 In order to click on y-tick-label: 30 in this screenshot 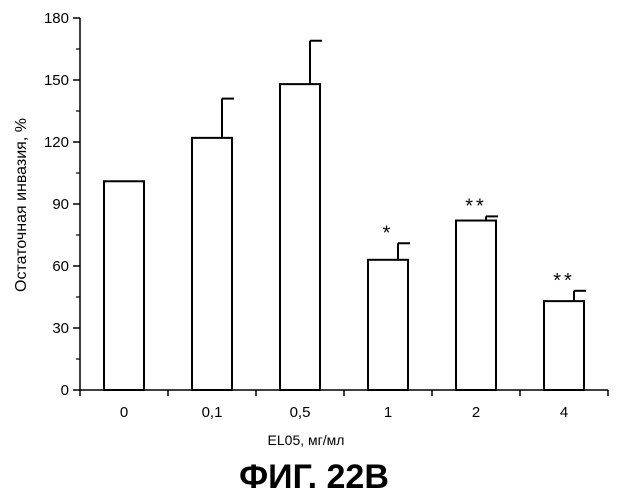, I will do `click(60, 328)`.